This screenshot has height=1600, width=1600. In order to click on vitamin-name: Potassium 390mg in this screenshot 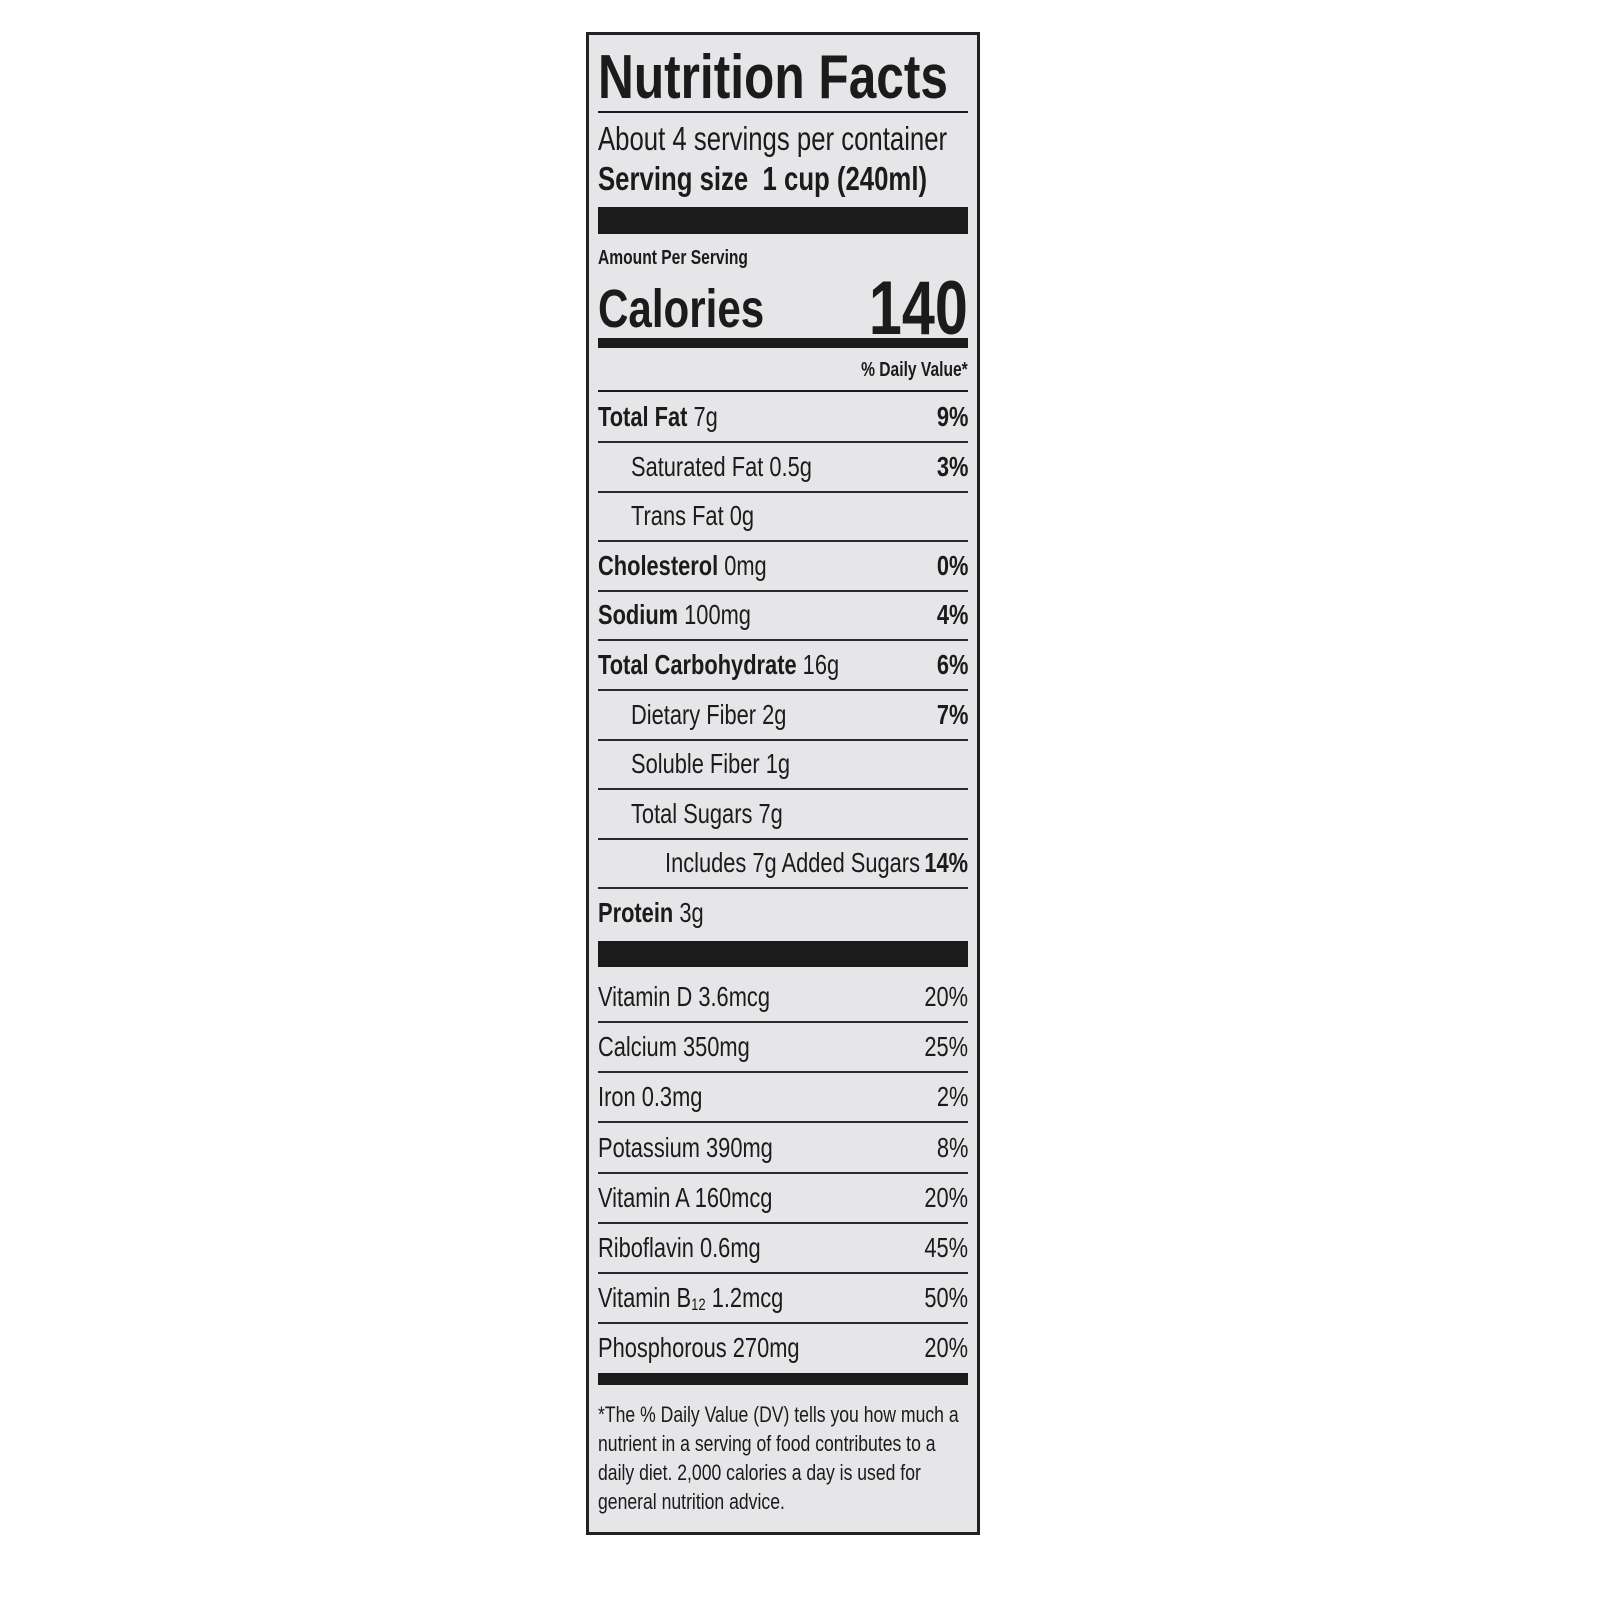, I will do `click(710, 1147)`.